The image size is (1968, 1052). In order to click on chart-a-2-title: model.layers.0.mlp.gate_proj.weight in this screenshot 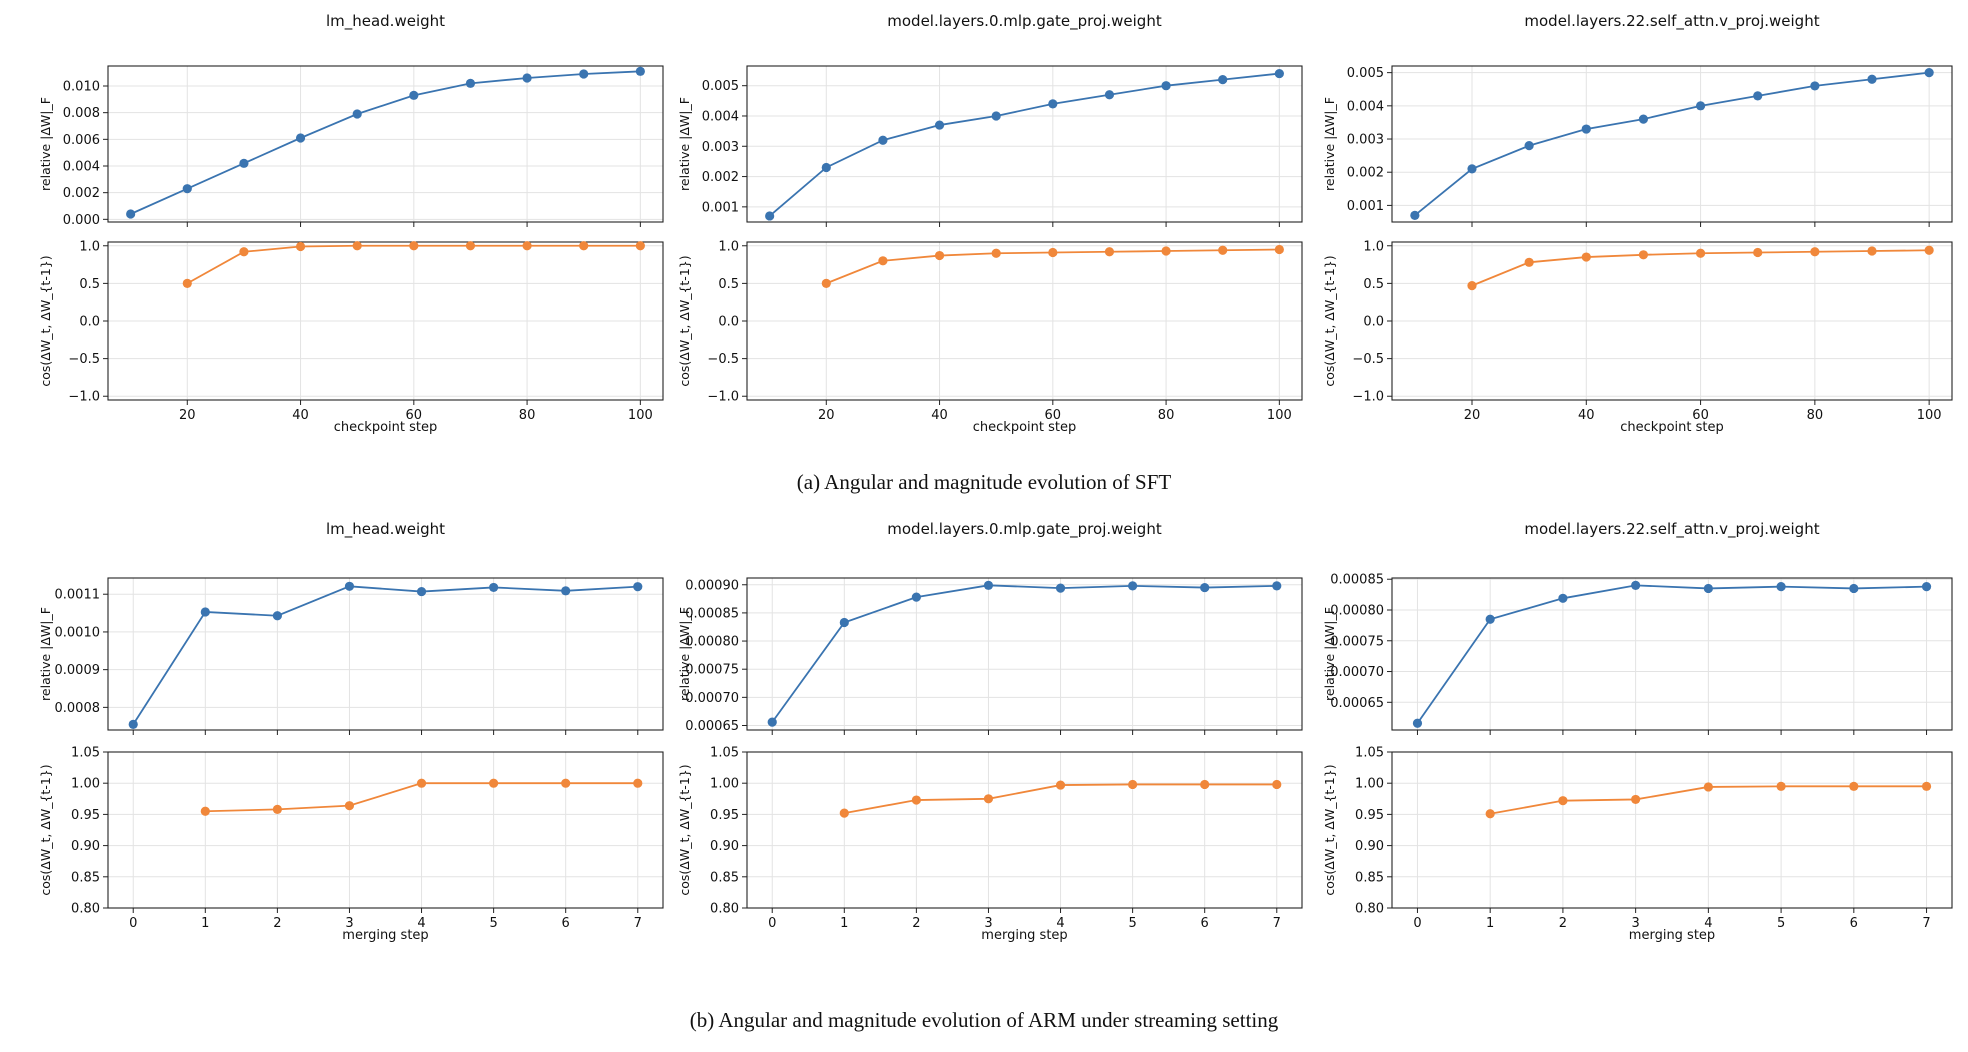, I will do `click(1024, 21)`.